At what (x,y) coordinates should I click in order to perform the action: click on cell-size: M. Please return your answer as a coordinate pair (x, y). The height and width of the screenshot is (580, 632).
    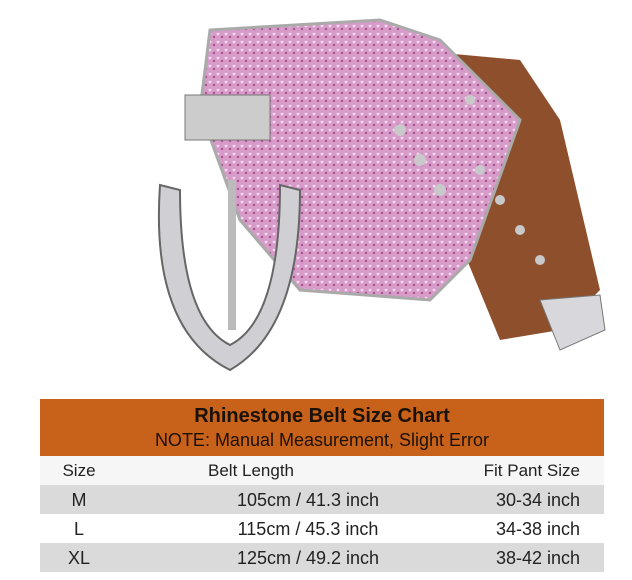
    Looking at the image, I should click on (79, 500).